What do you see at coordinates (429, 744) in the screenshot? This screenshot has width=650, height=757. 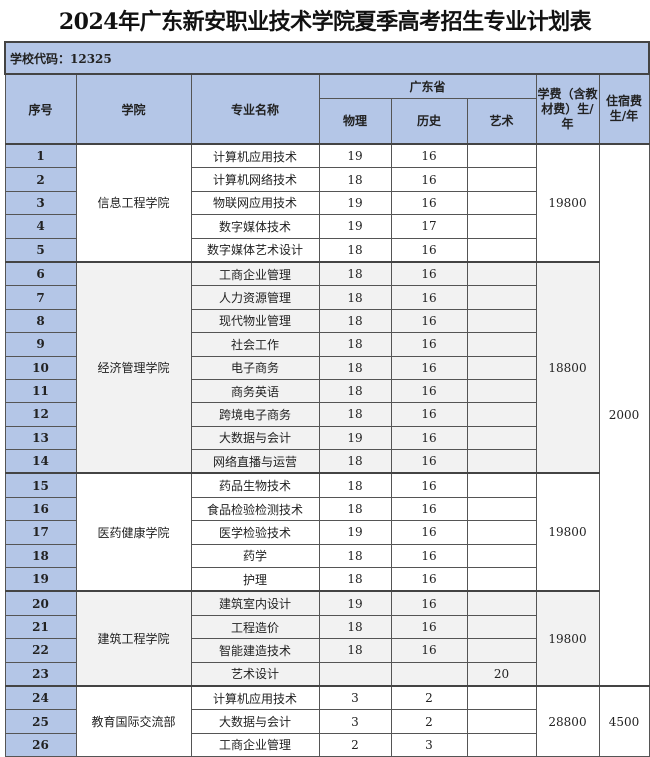 I see `history-cell: 3` at bounding box center [429, 744].